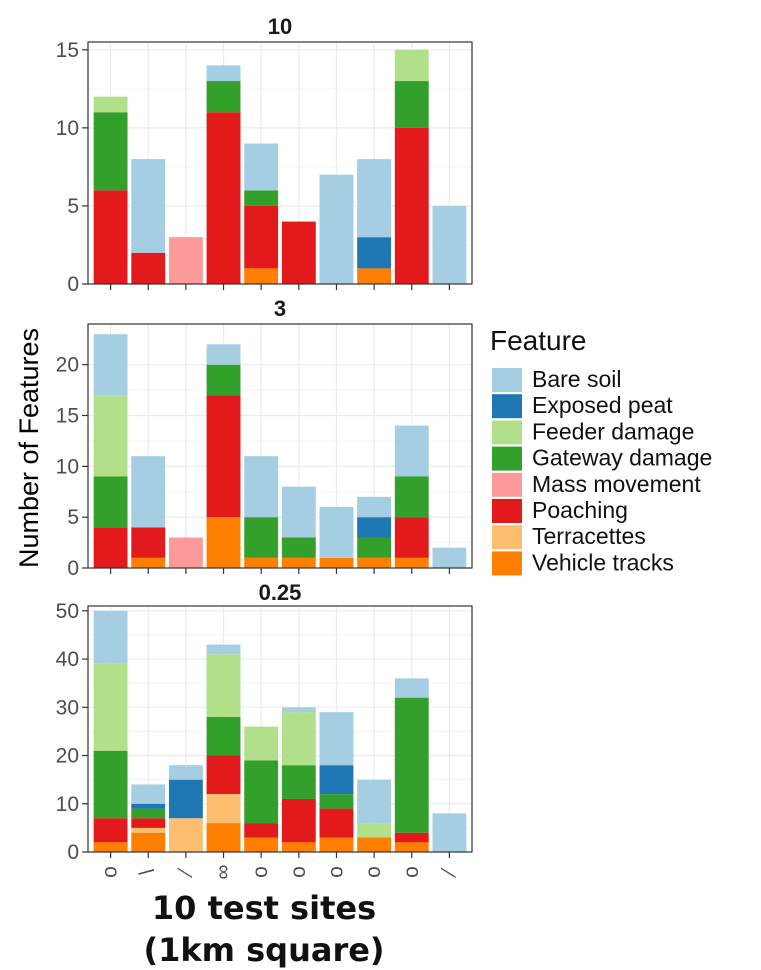 This screenshot has height=970, width=761. Describe the element at coordinates (223, 809) in the screenshot. I see `bar-segment-site-4-terracettes` at that location.